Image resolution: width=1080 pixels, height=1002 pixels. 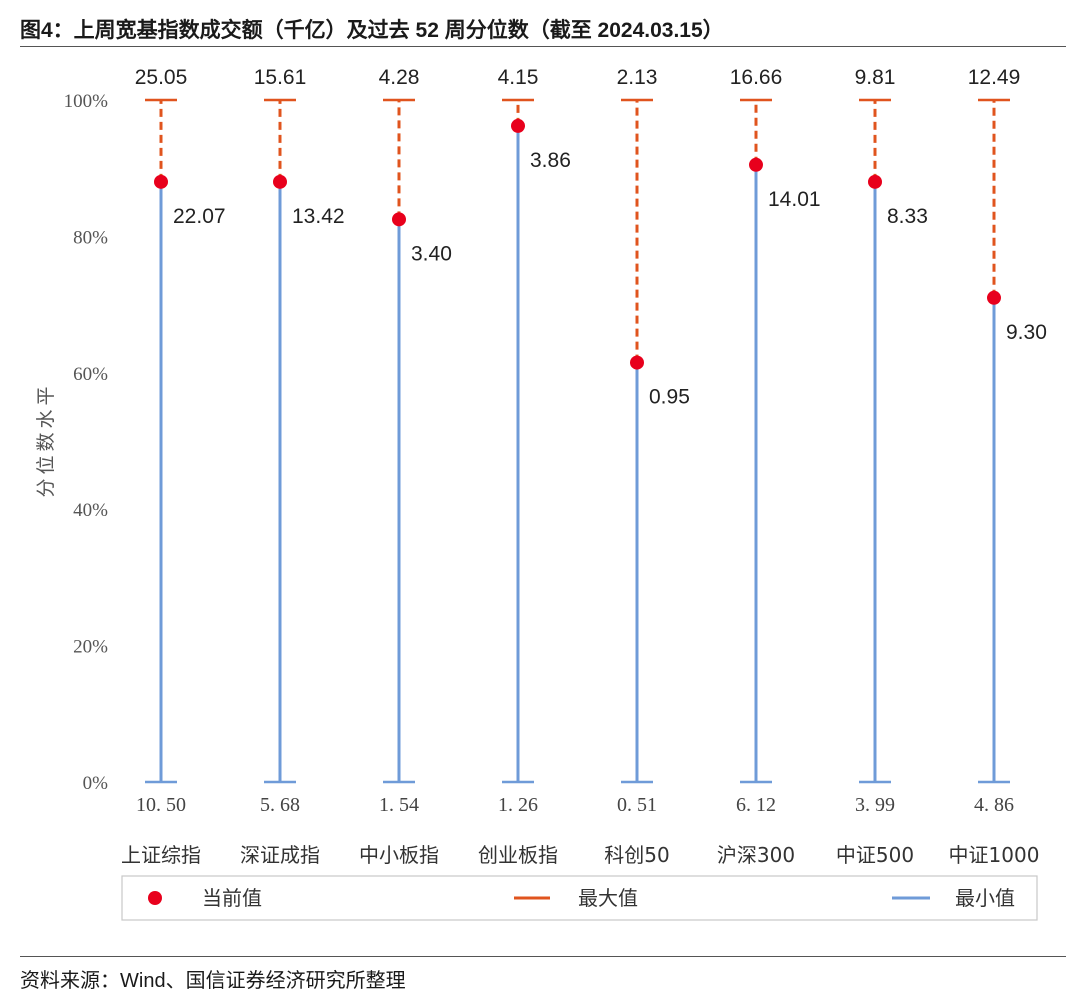 What do you see at coordinates (907, 216) in the screenshot?
I see `current-value-label: 8.33` at bounding box center [907, 216].